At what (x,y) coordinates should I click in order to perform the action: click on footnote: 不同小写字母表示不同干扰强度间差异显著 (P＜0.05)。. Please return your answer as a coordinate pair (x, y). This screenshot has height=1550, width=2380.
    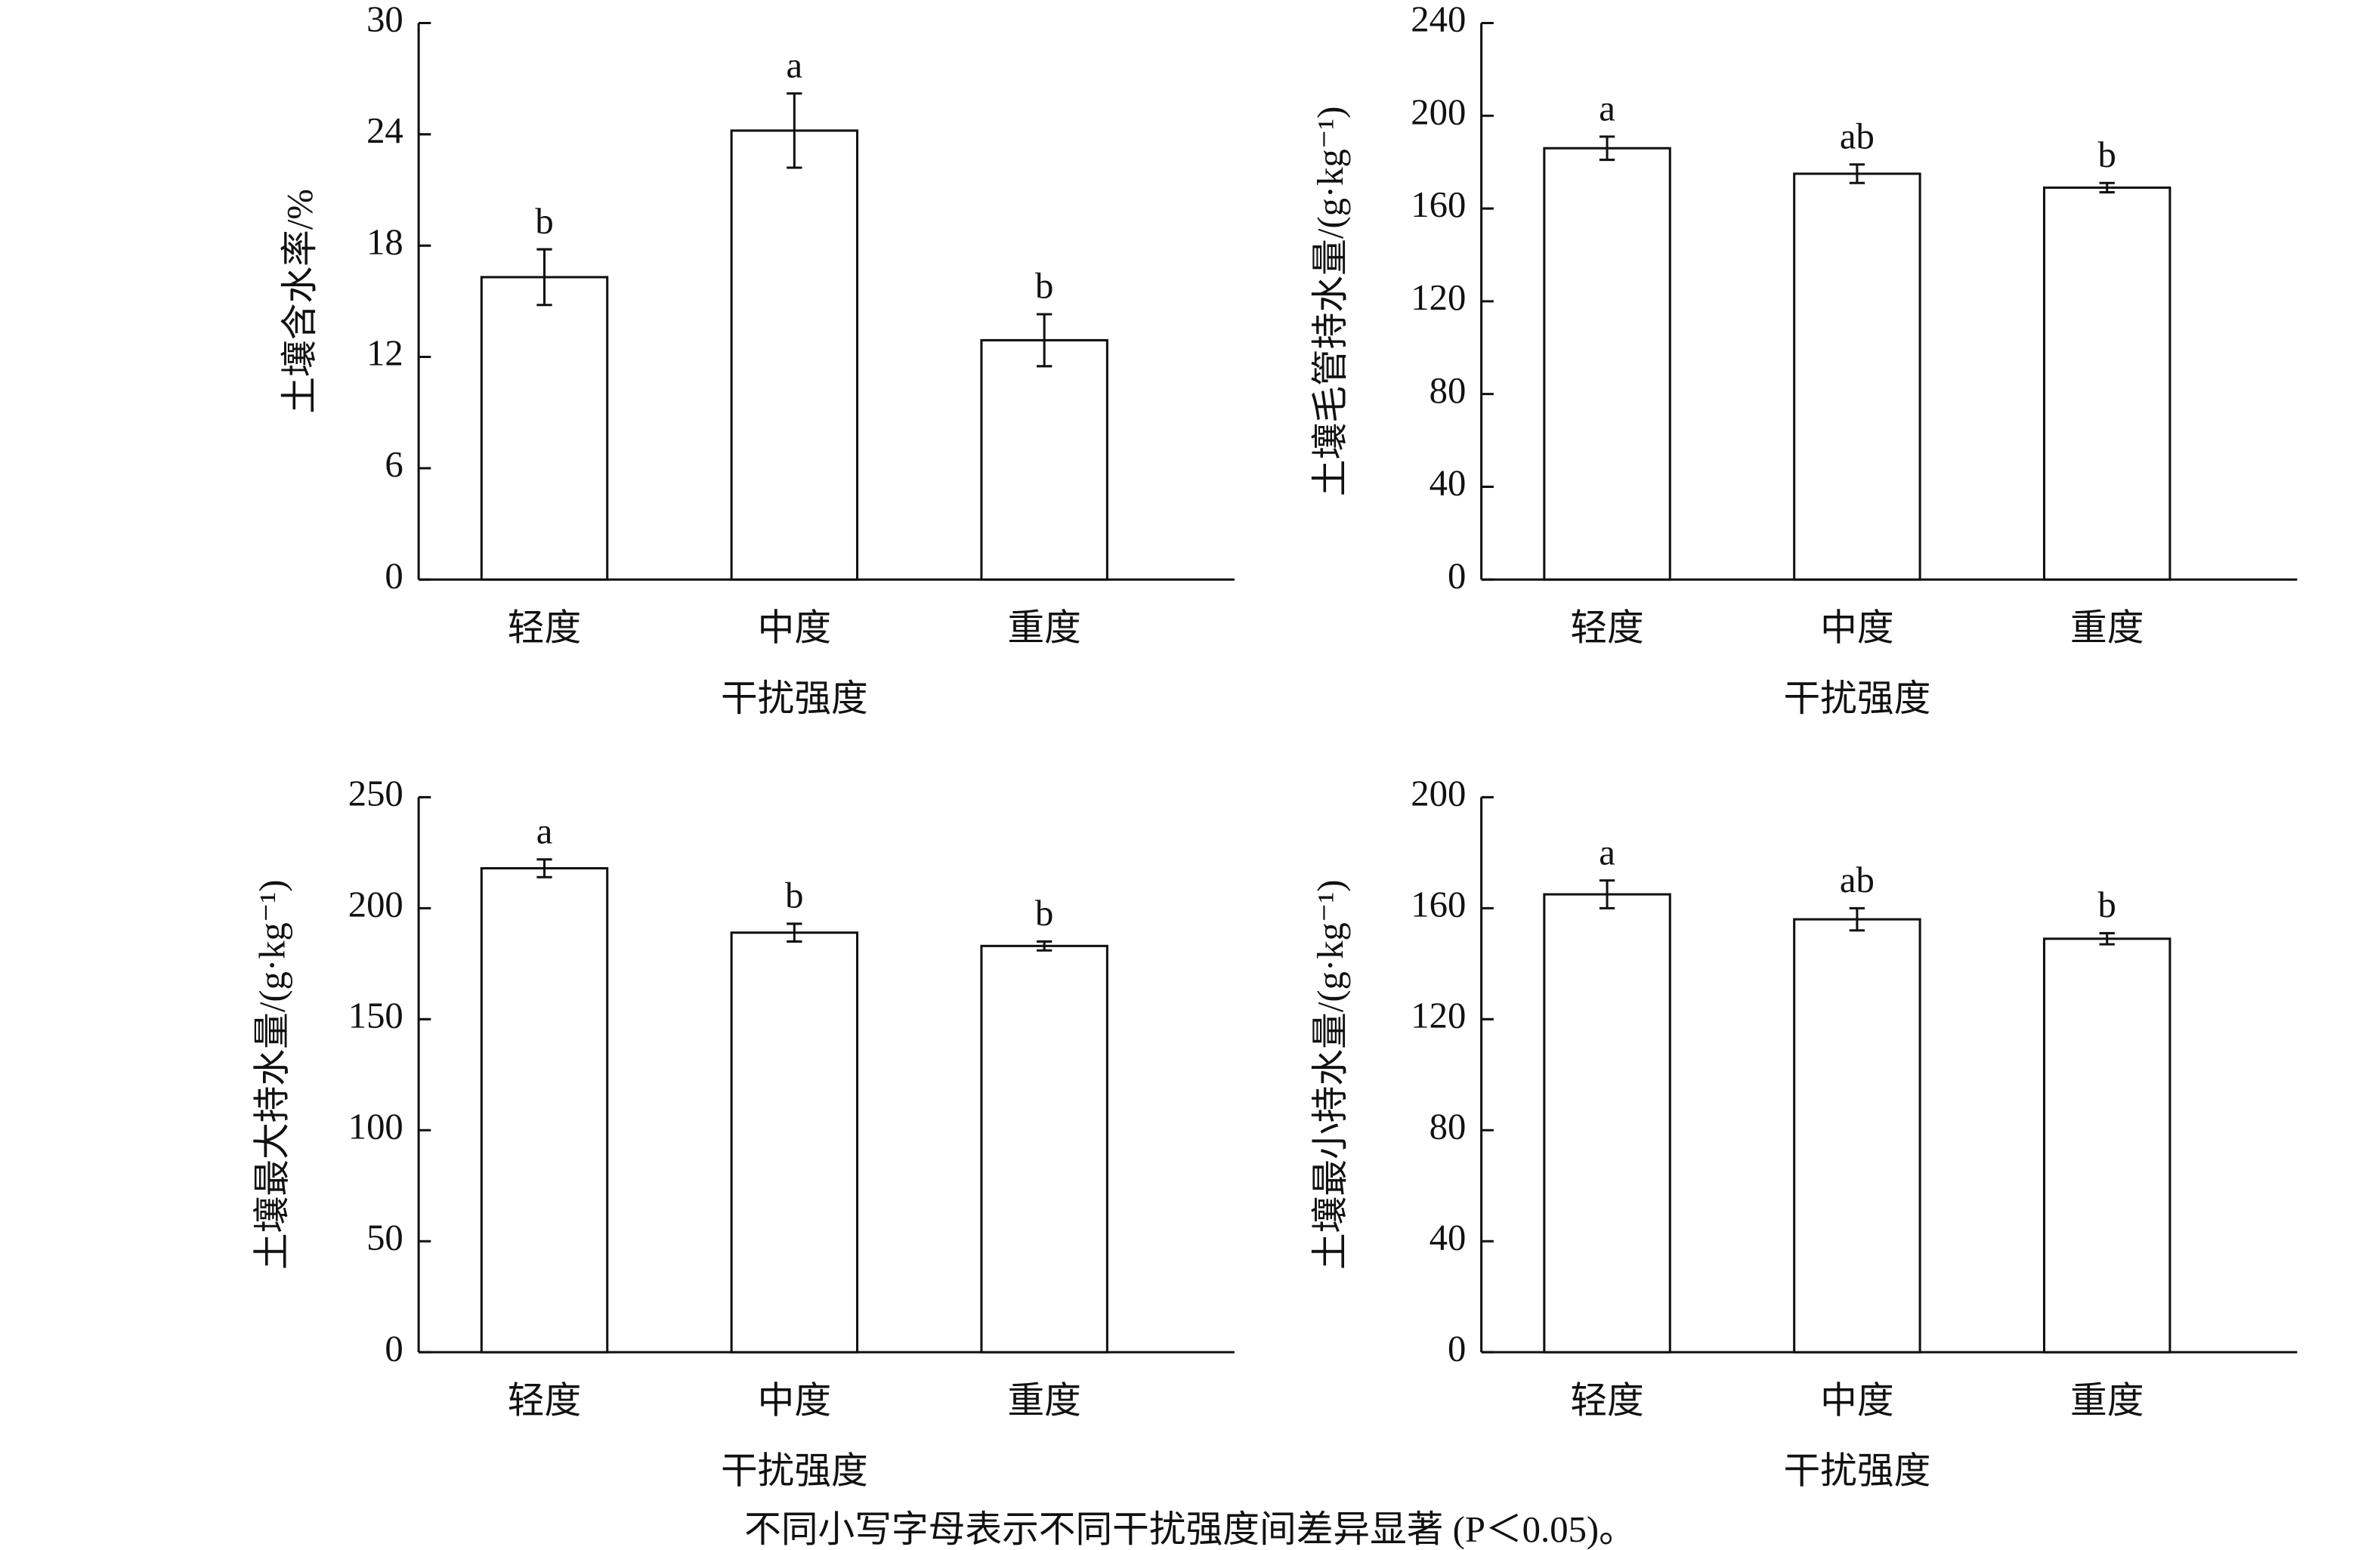
    Looking at the image, I should click on (1190, 1530).